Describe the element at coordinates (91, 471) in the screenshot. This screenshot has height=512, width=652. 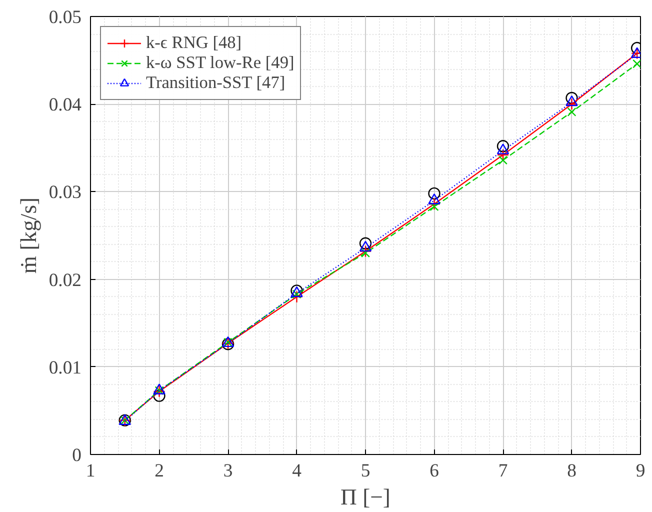
I see `x-tick-label: 1` at that location.